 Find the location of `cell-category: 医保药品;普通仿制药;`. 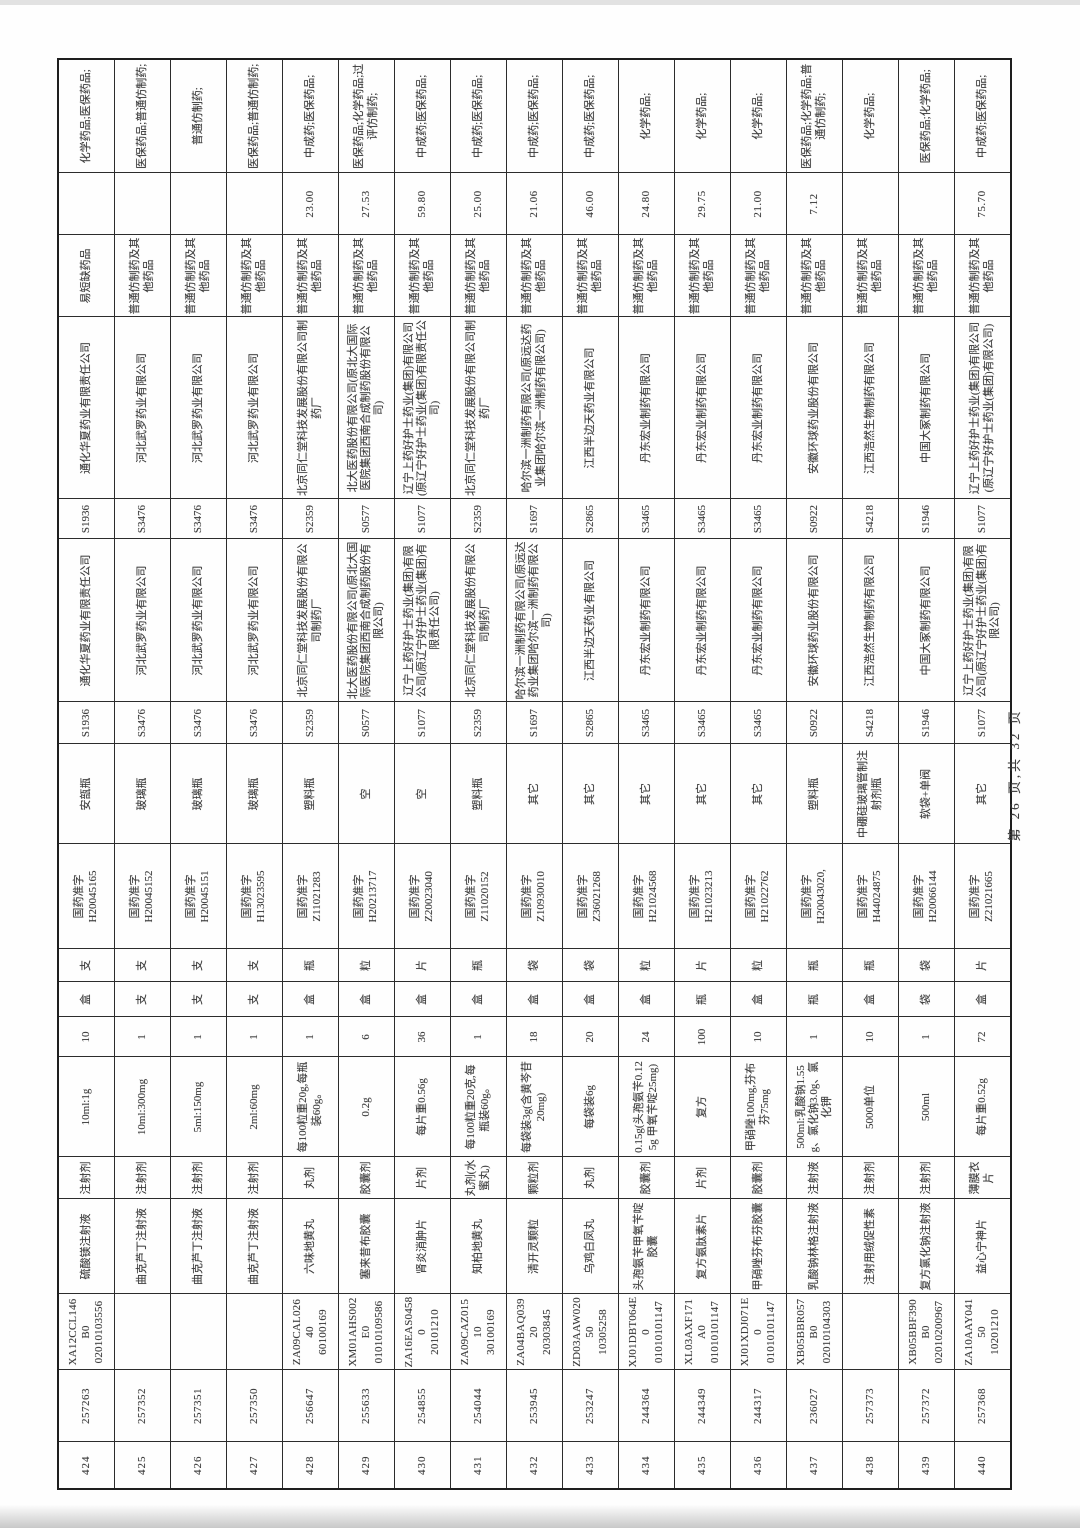

cell-category: 医保药品;普通仿制药; is located at coordinates (142, 116).